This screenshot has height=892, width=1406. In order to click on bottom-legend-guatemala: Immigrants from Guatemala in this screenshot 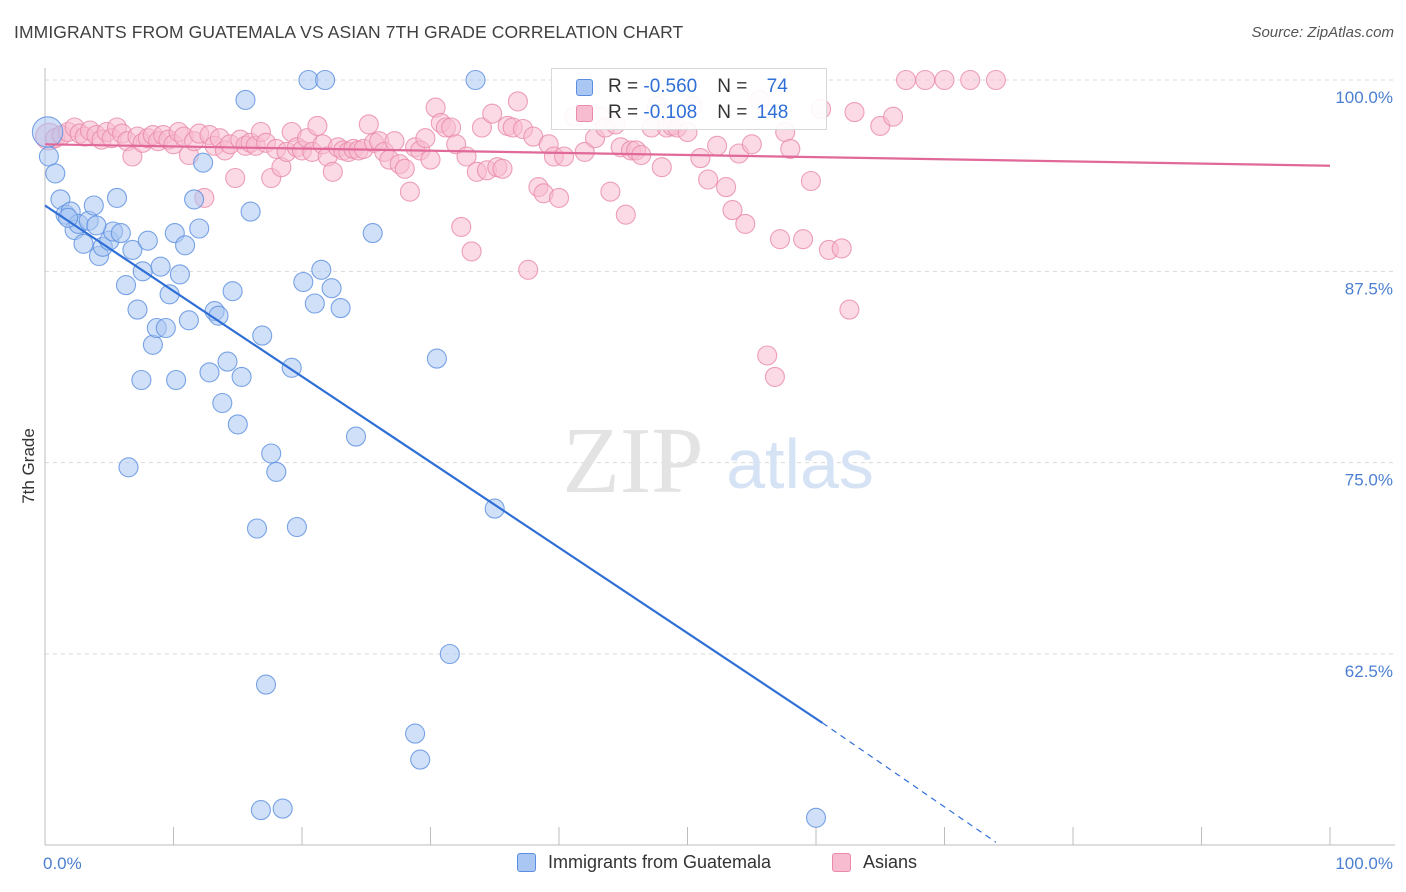, I will do `click(644, 862)`.